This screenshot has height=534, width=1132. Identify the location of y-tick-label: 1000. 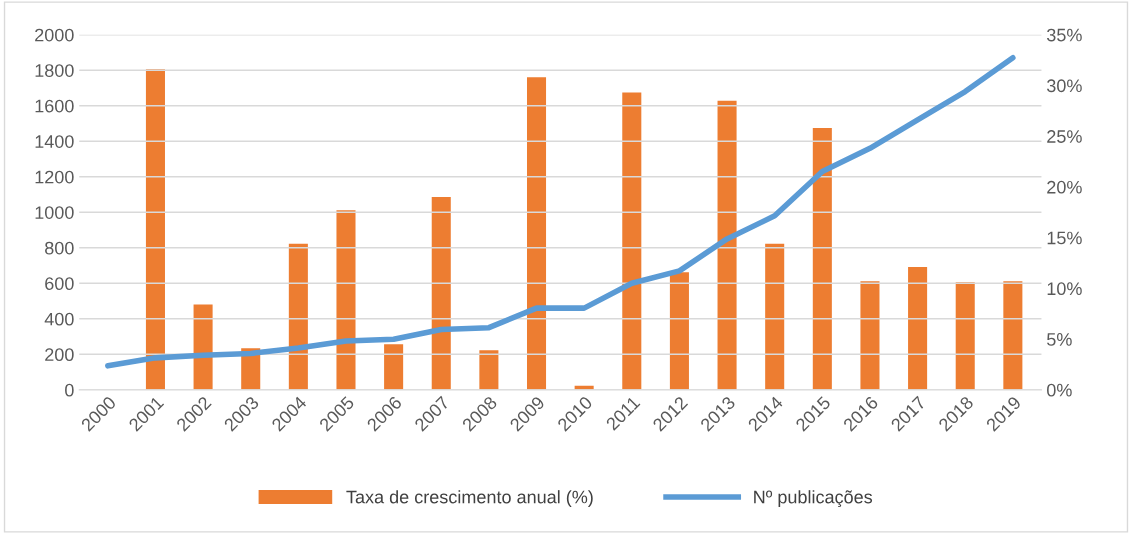
(54, 212).